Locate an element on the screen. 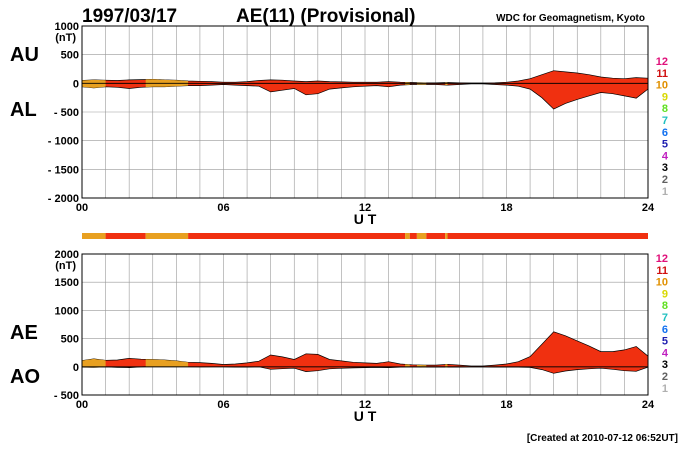 Image resolution: width=700 pixels, height=450 pixels. station-count-bar is located at coordinates (365, 236).